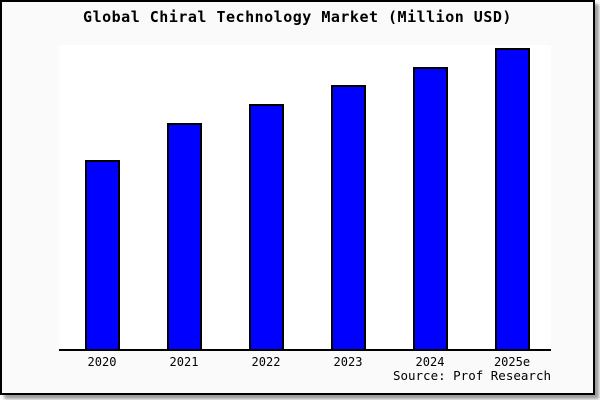 The image size is (600, 400). I want to click on x-tick-label: 2021, so click(184, 362).